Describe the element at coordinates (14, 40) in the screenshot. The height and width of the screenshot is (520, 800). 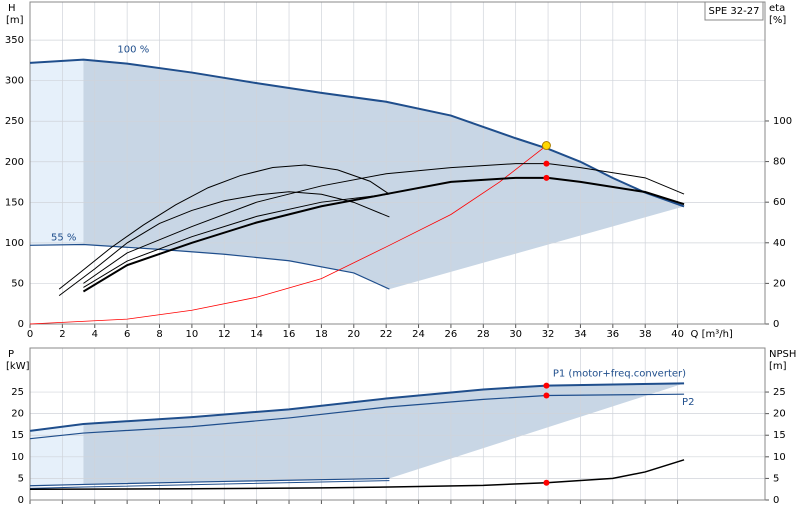
I see `y-tick-label: 350` at that location.